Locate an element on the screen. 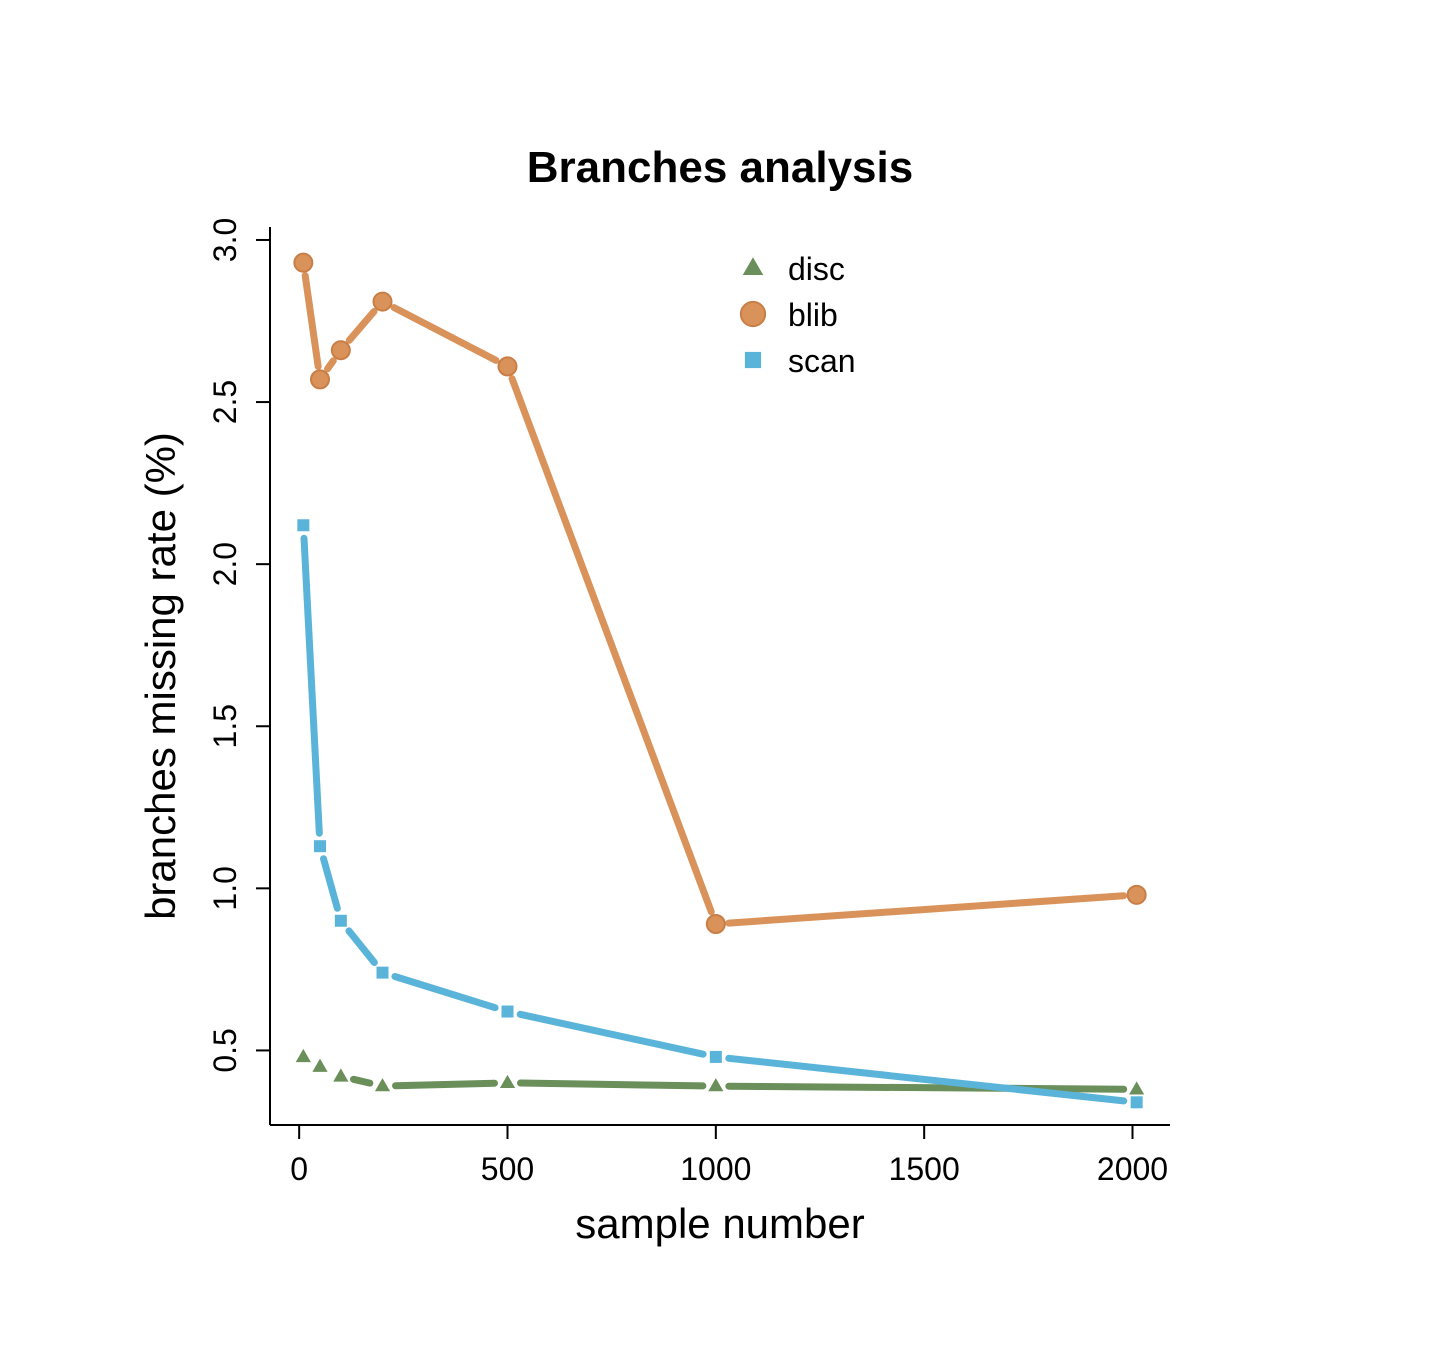 Image resolution: width=1440 pixels, height=1352 pixels. y-tick-label: 2.0 is located at coordinates (225, 564).